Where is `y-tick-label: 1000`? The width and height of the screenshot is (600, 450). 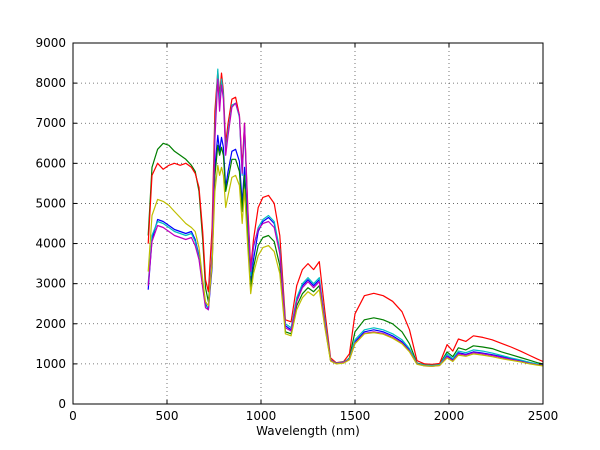 y-tick-label: 1000 is located at coordinates (50, 364).